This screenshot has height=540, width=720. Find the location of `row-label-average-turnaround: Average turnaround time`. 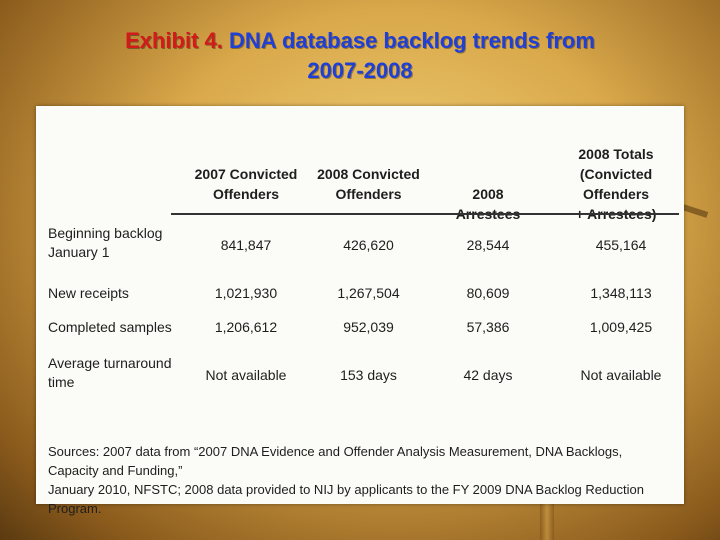

row-label-average-turnaround: Average turnaround time is located at coordinates (113, 373).